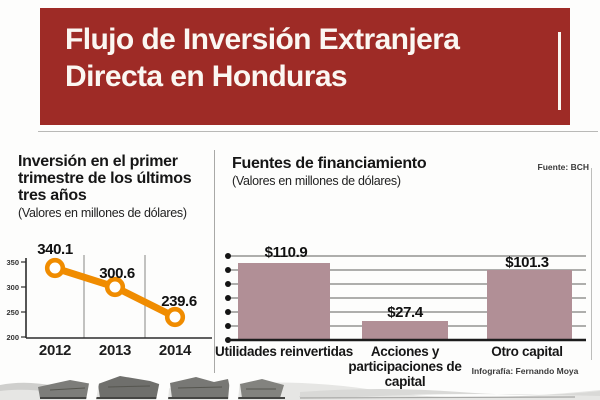 This screenshot has width=600, height=400. What do you see at coordinates (527, 262) in the screenshot?
I see `bar-value-label: $101.3` at bounding box center [527, 262].